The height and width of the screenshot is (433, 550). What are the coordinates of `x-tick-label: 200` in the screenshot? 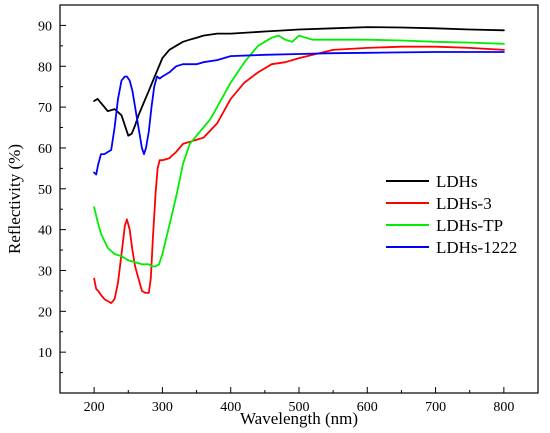 It's located at (94, 407).